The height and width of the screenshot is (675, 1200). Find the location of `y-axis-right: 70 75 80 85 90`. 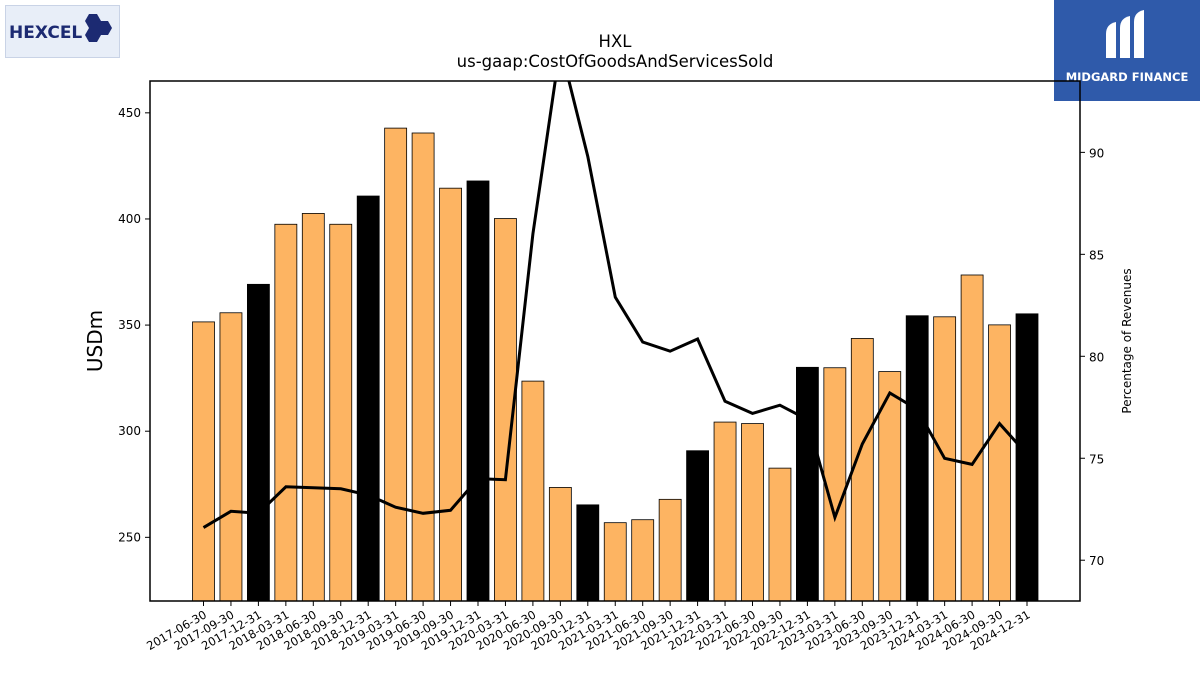

y-axis-right: 70 75 80 85 90 is located at coordinates (1092, 357).